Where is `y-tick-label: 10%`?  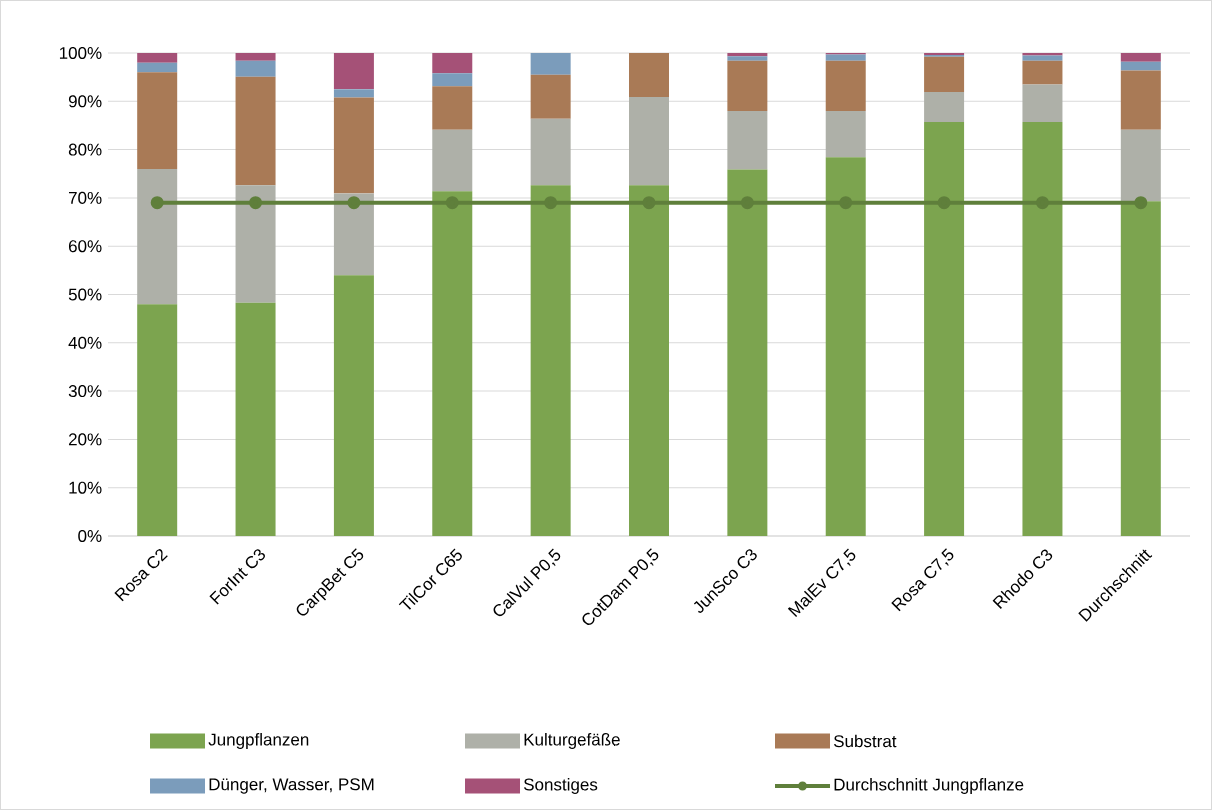 y-tick-label: 10% is located at coordinates (85, 487).